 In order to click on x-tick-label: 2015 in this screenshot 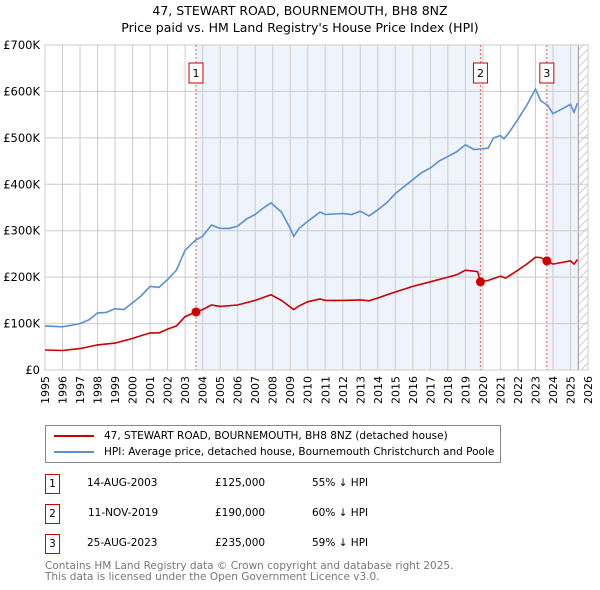, I will do `click(395, 390)`.